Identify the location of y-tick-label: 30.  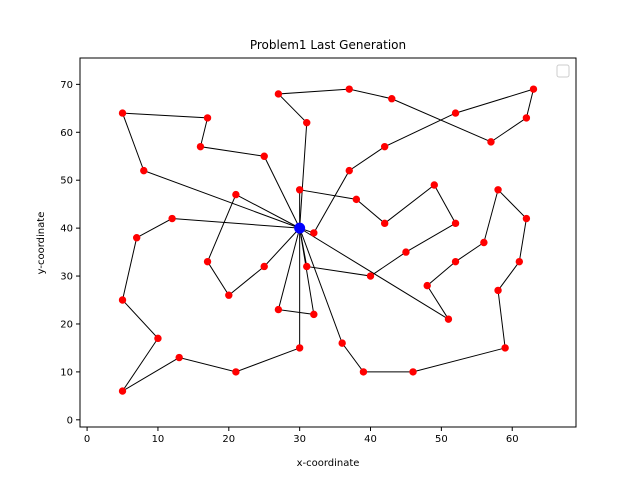
(66, 277).